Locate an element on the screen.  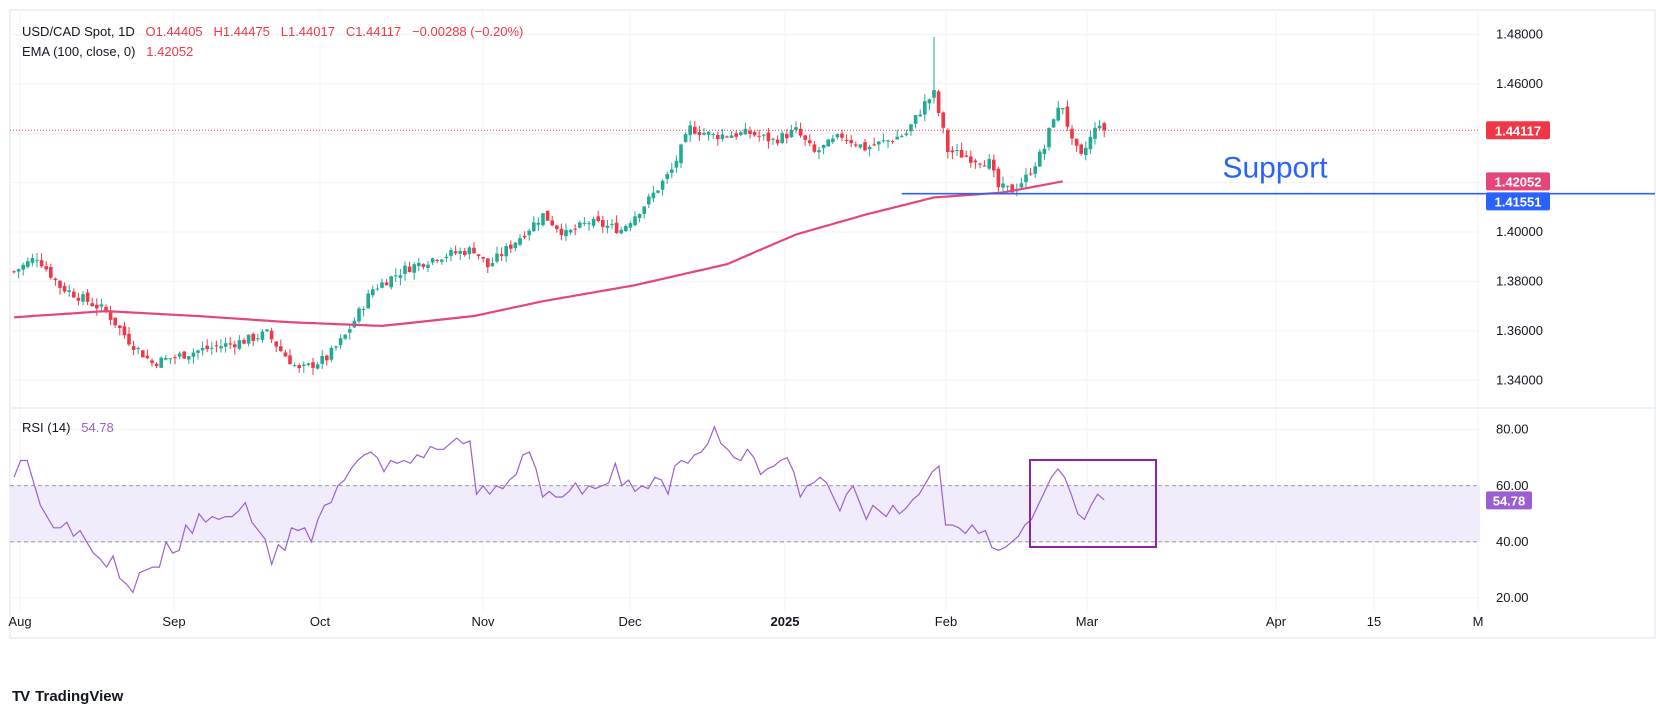
ema-100-line is located at coordinates (538, 254).